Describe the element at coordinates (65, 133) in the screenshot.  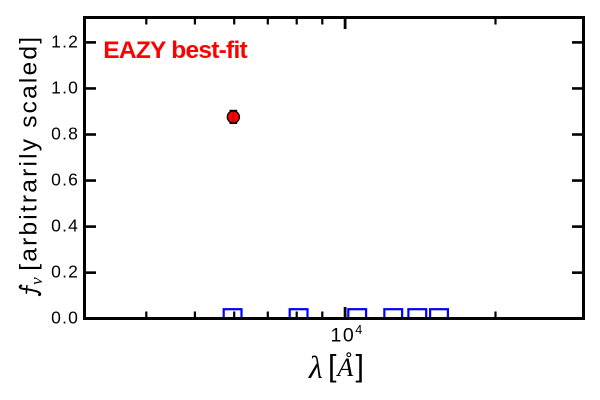
I see `svg-text: 0.8` at that location.